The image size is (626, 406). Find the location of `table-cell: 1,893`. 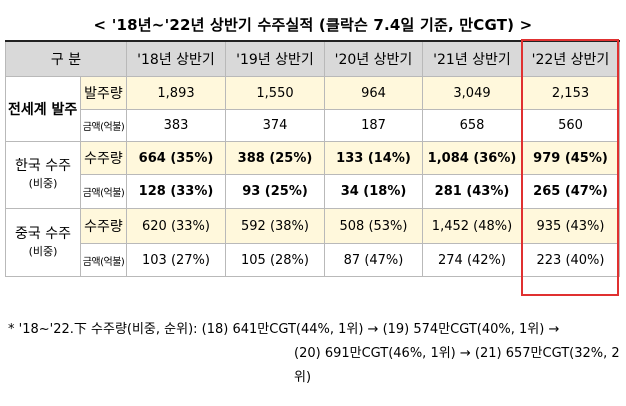

table-cell: 1,893 is located at coordinates (176, 93).